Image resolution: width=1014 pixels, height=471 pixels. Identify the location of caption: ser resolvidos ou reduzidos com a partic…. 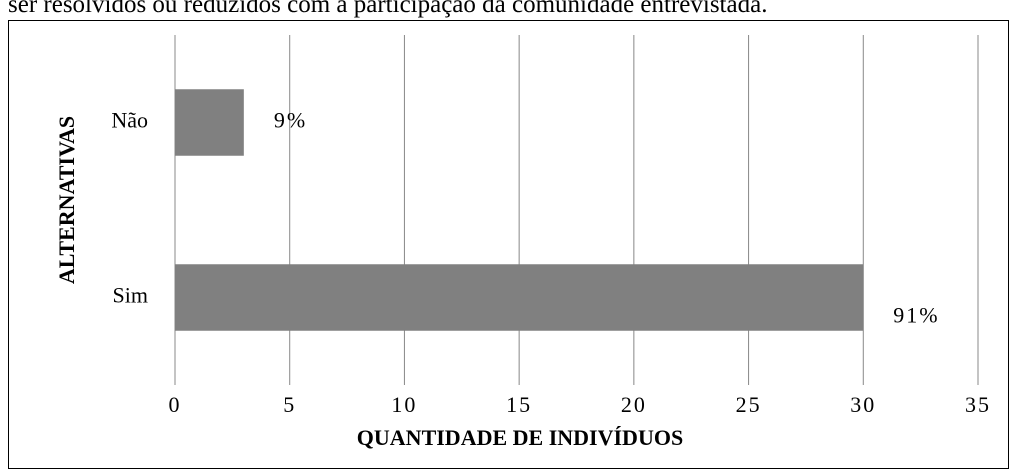
(387, 9).